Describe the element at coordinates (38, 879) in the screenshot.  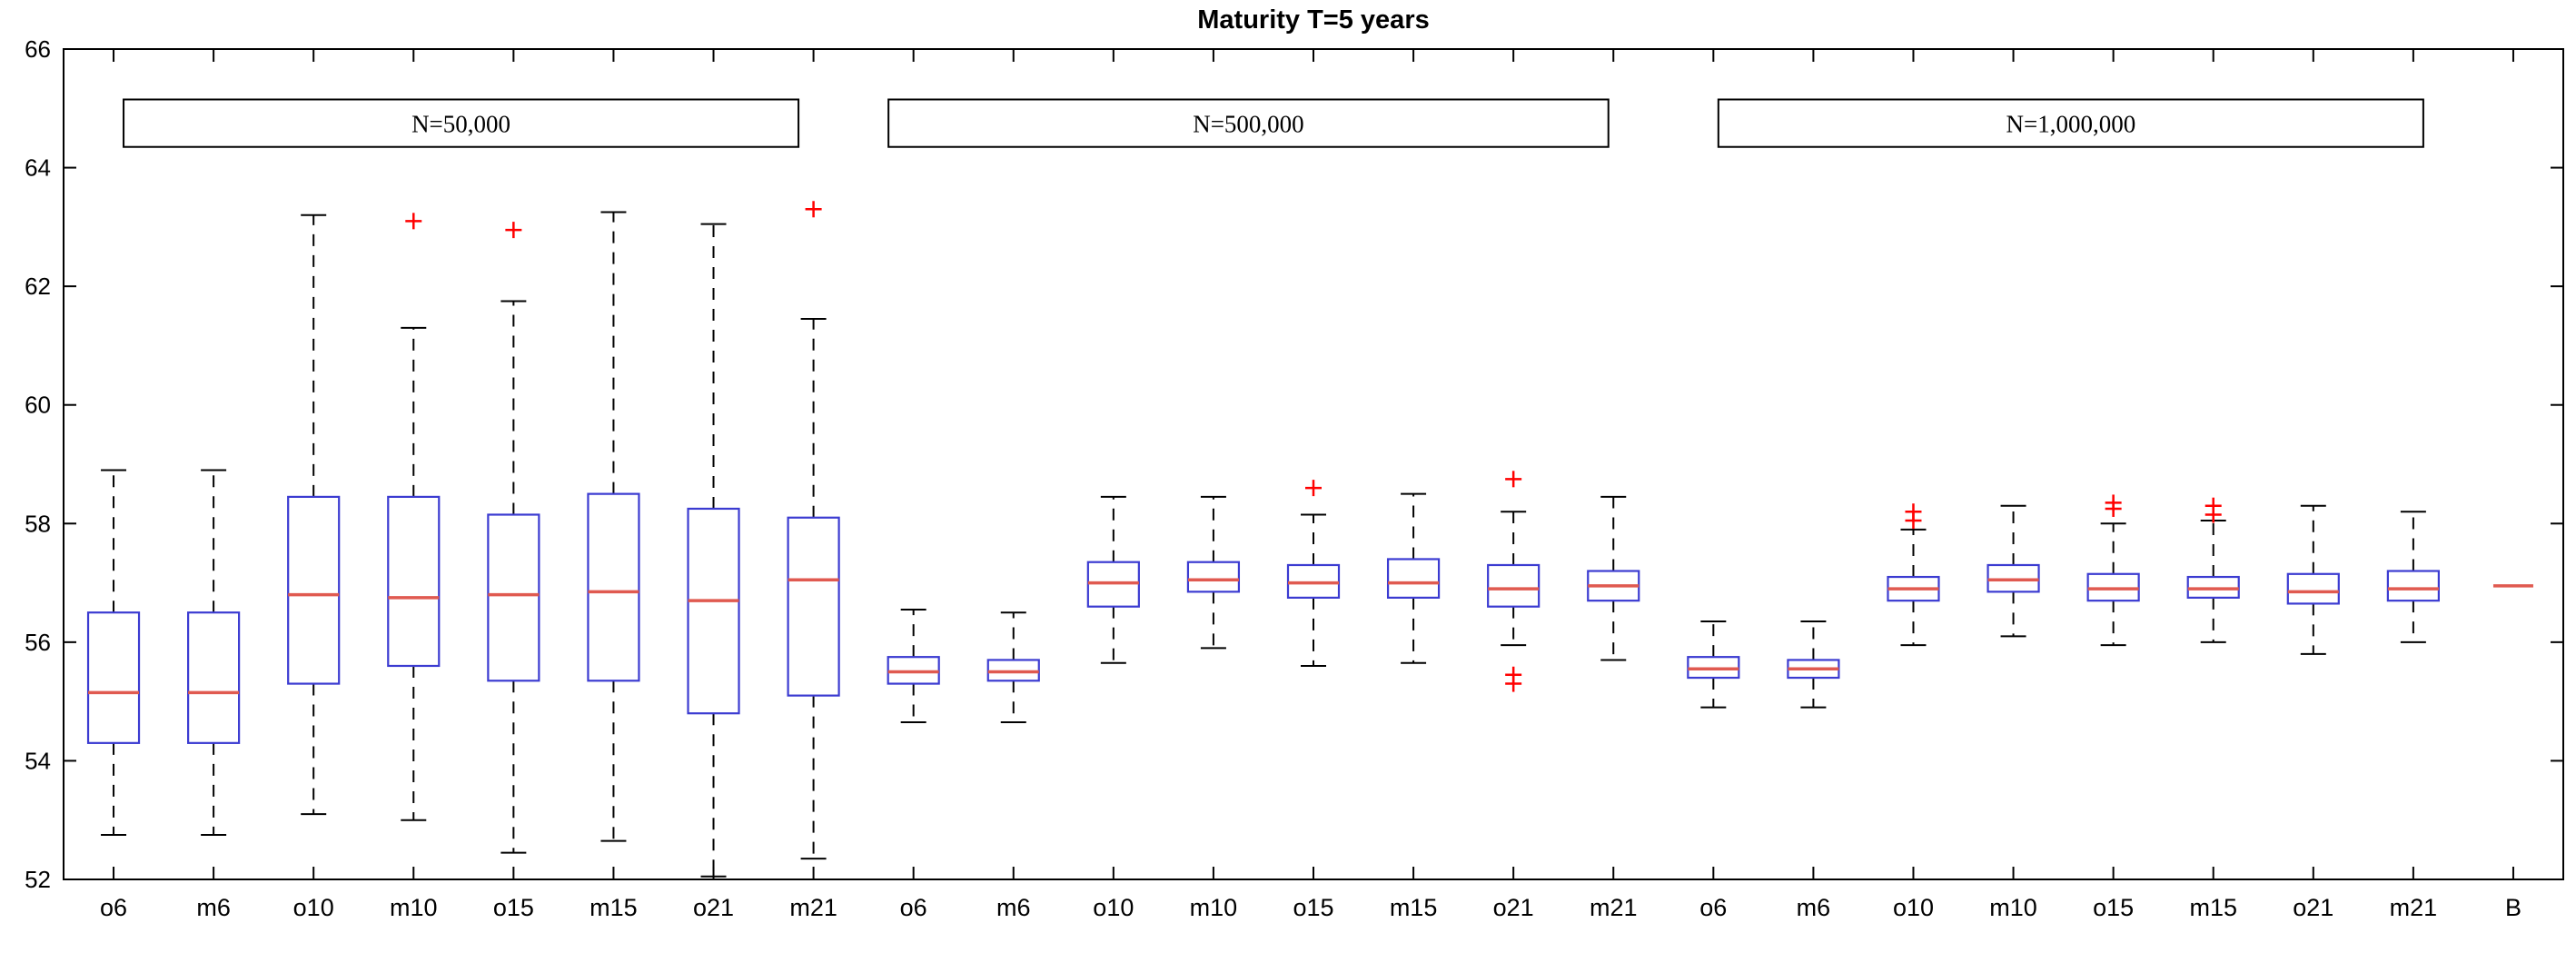
I see `y-tick-label: 52` at that location.